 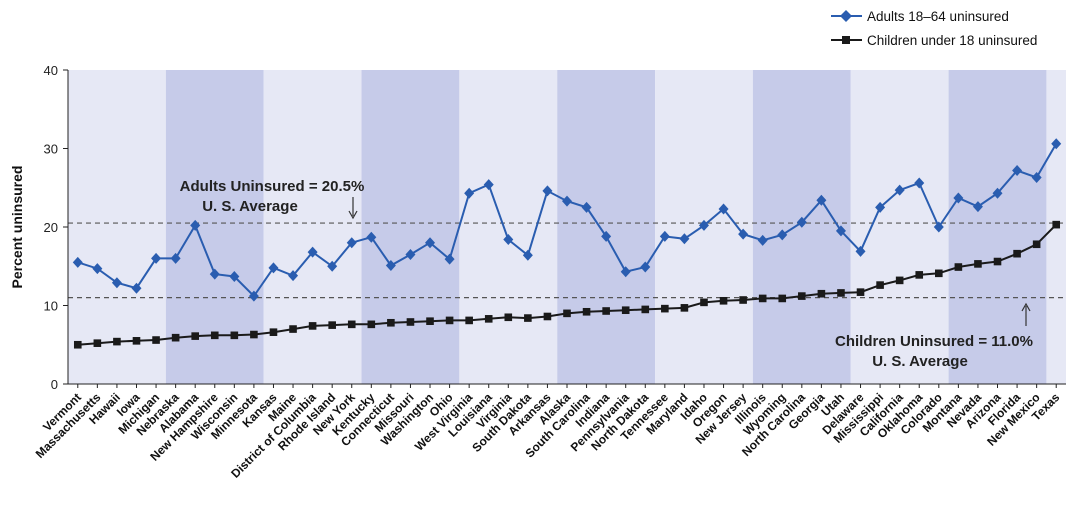 I want to click on legend-label-adults: Adults 18–64 uninsured, so click(x=938, y=16).